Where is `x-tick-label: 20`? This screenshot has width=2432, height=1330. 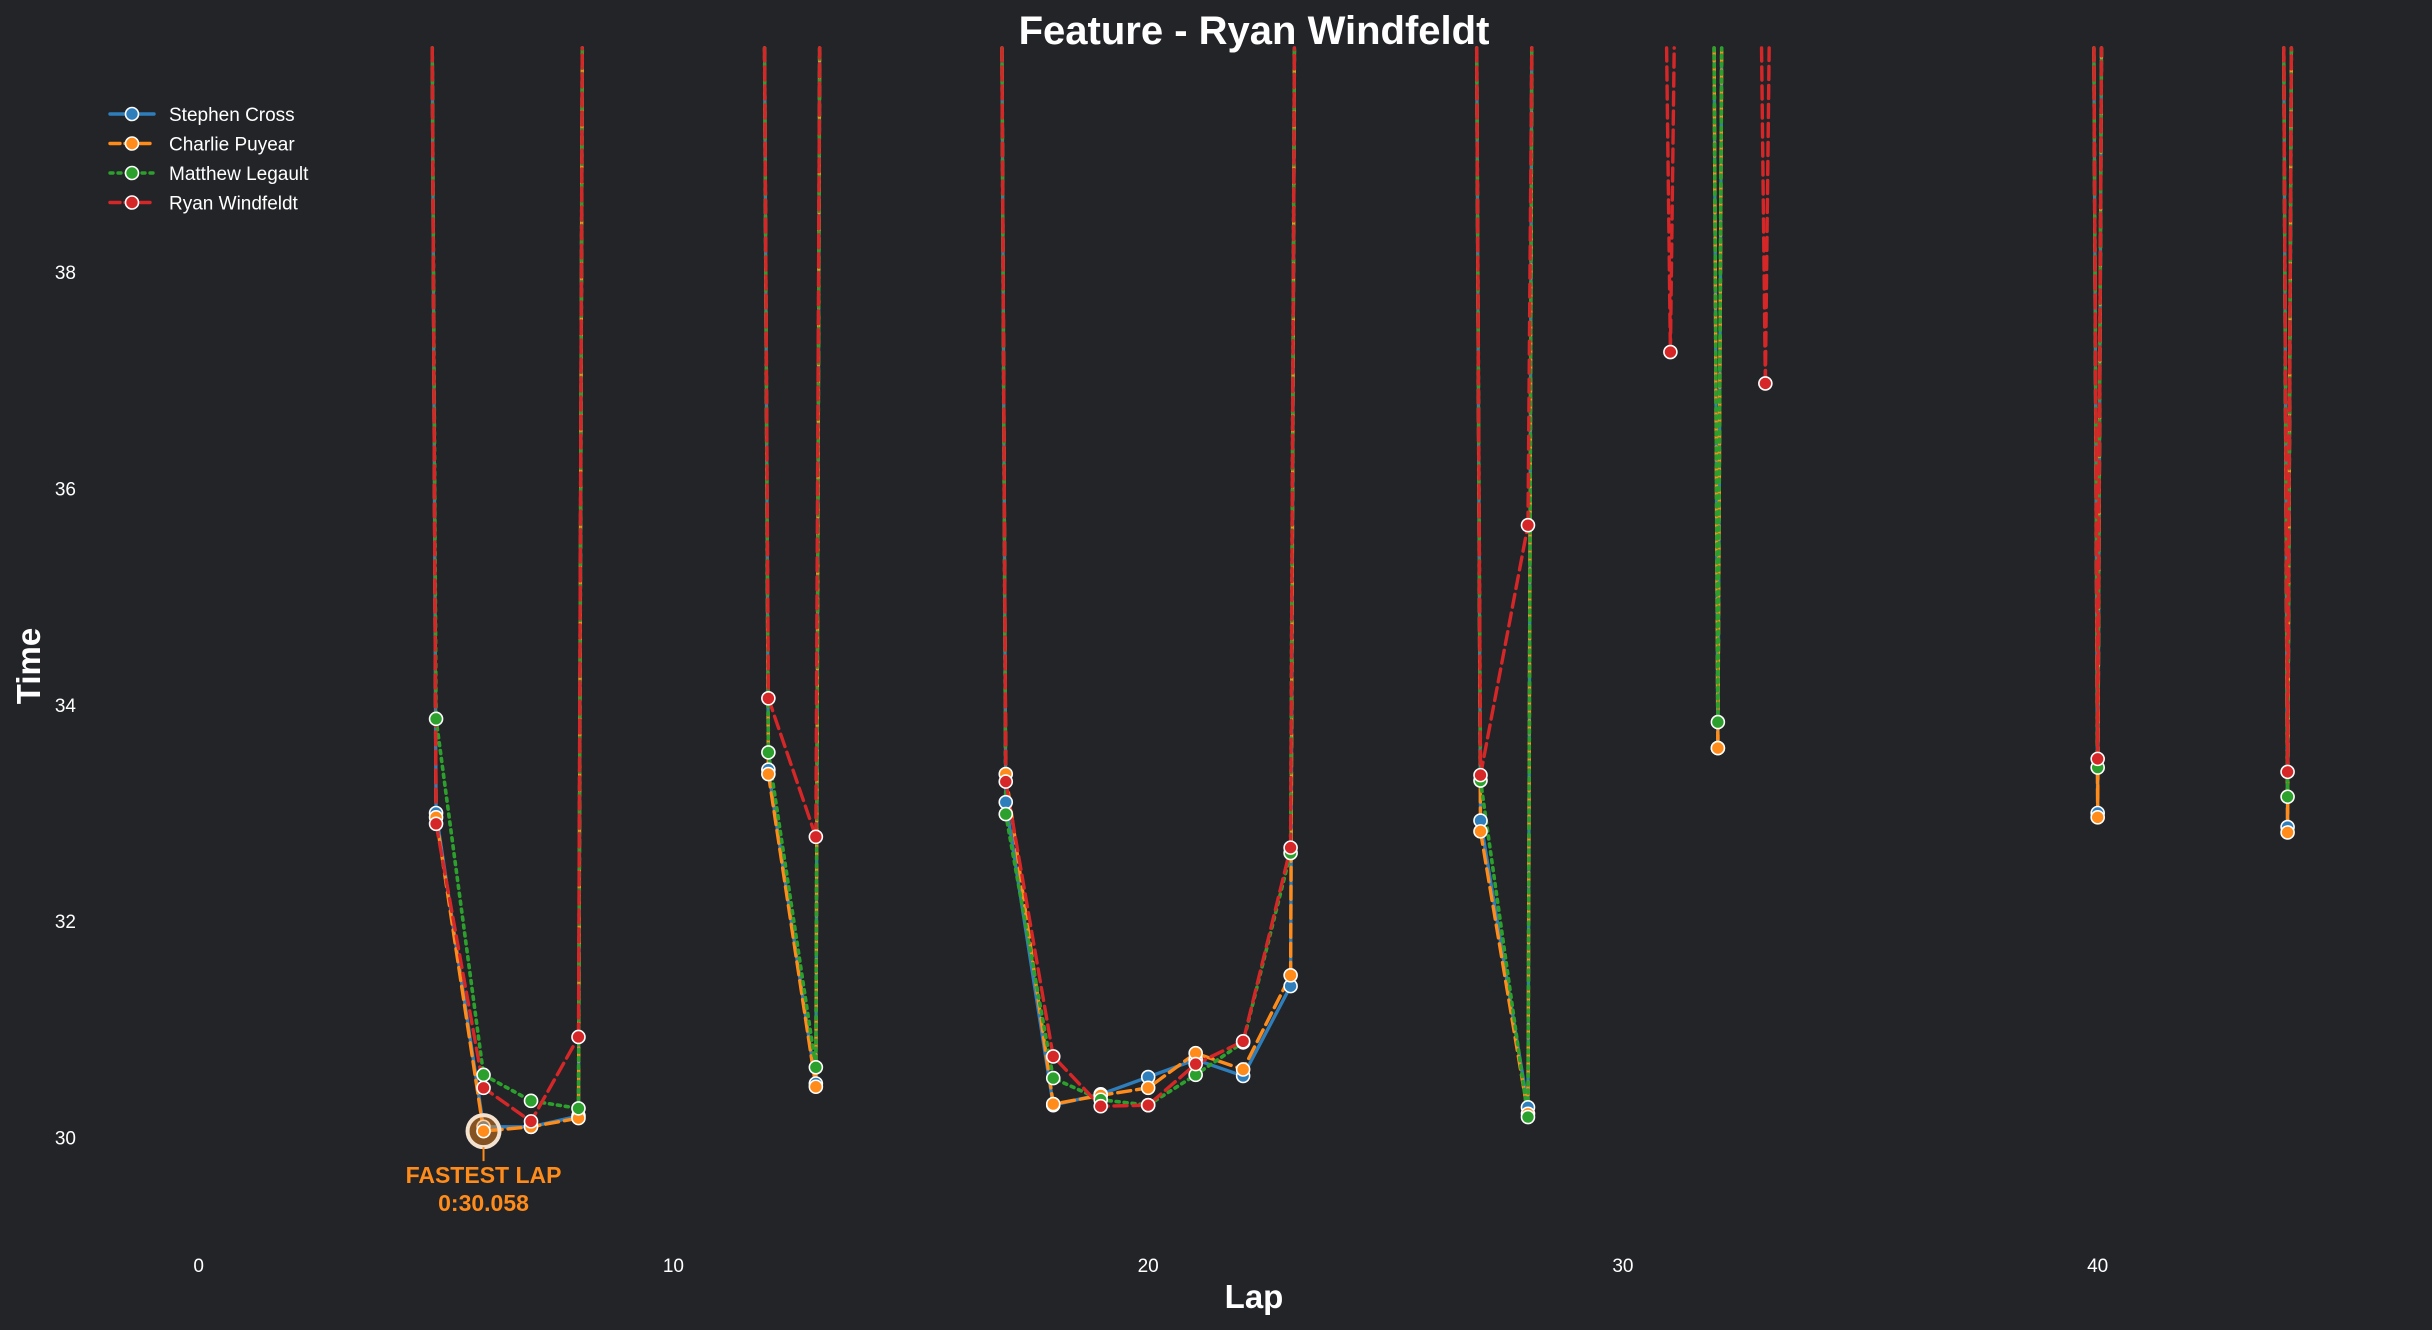 x-tick-label: 20 is located at coordinates (1148, 1266).